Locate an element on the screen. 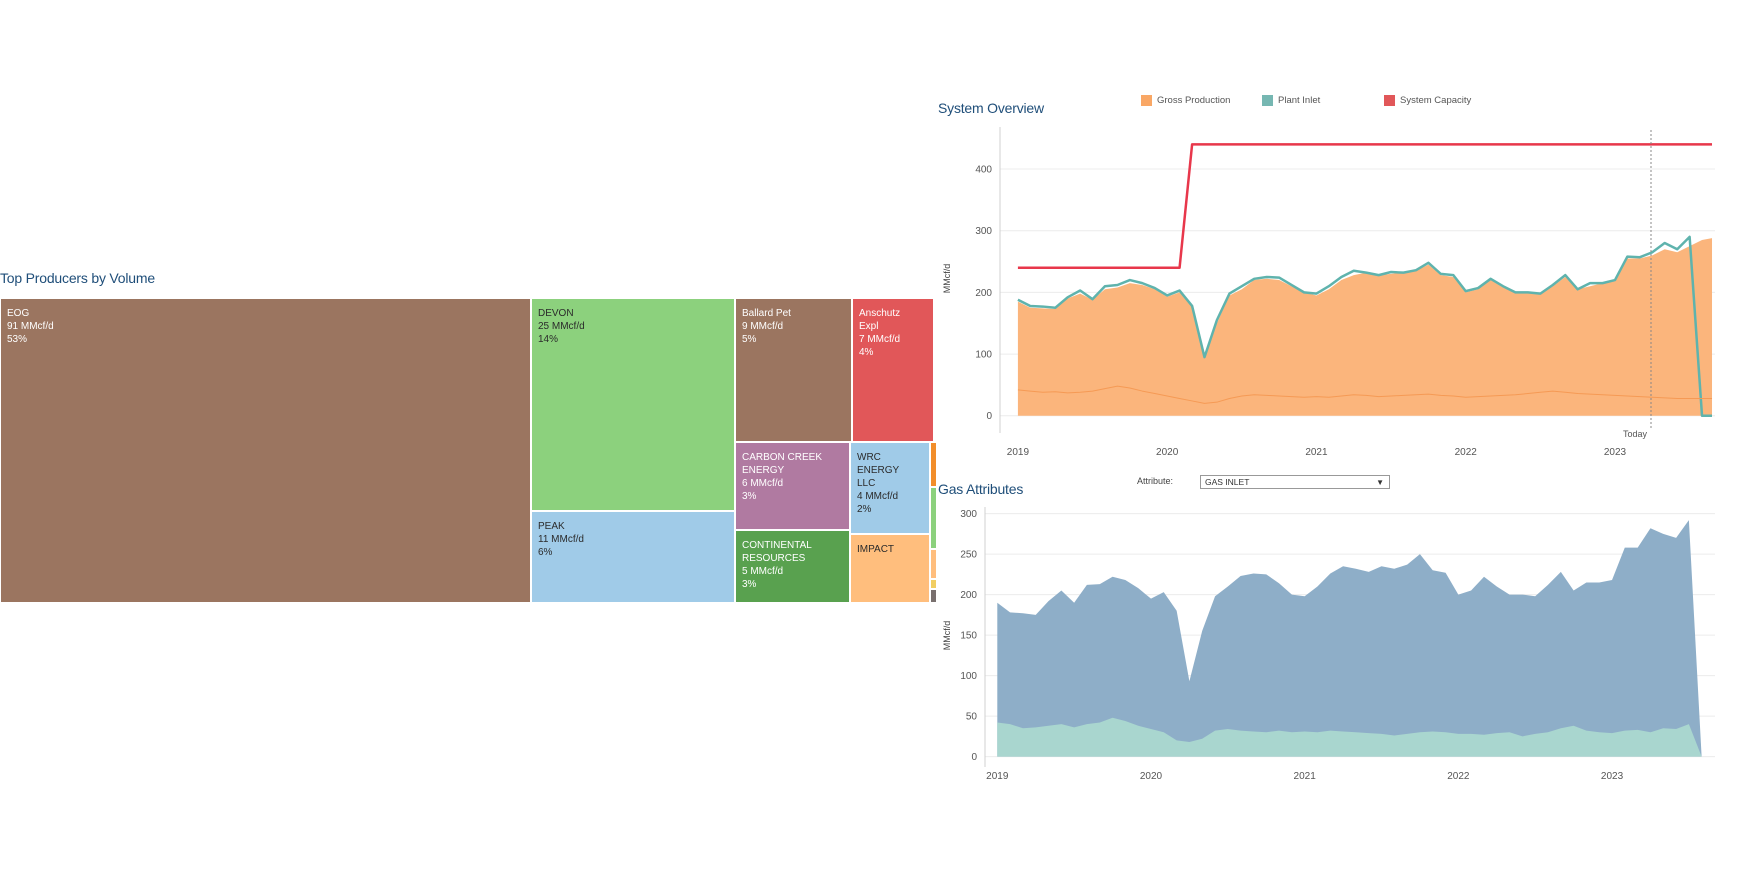 This screenshot has height=875, width=1750. treemap-cell: DEVON 25 MMcf/d 14% is located at coordinates (633, 404).